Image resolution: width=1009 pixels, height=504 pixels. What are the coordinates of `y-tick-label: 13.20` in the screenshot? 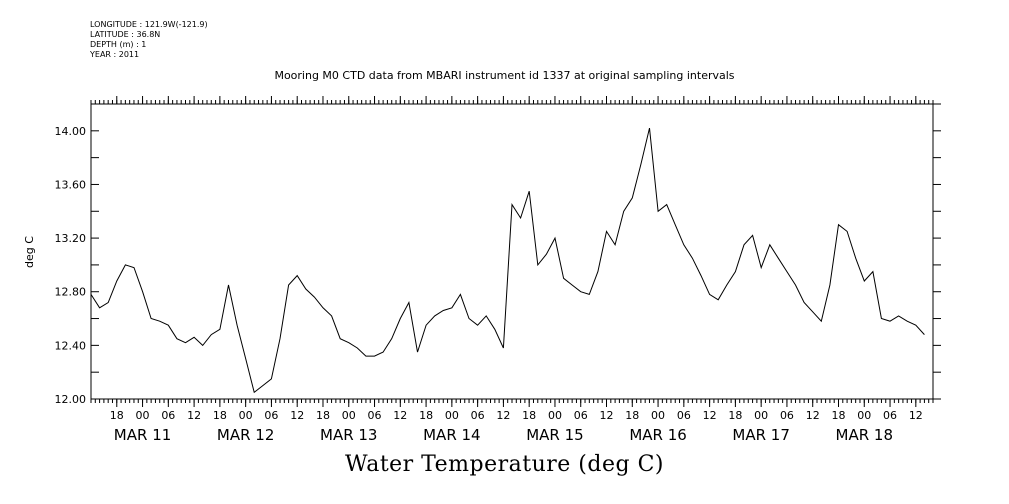 It's located at (71, 238).